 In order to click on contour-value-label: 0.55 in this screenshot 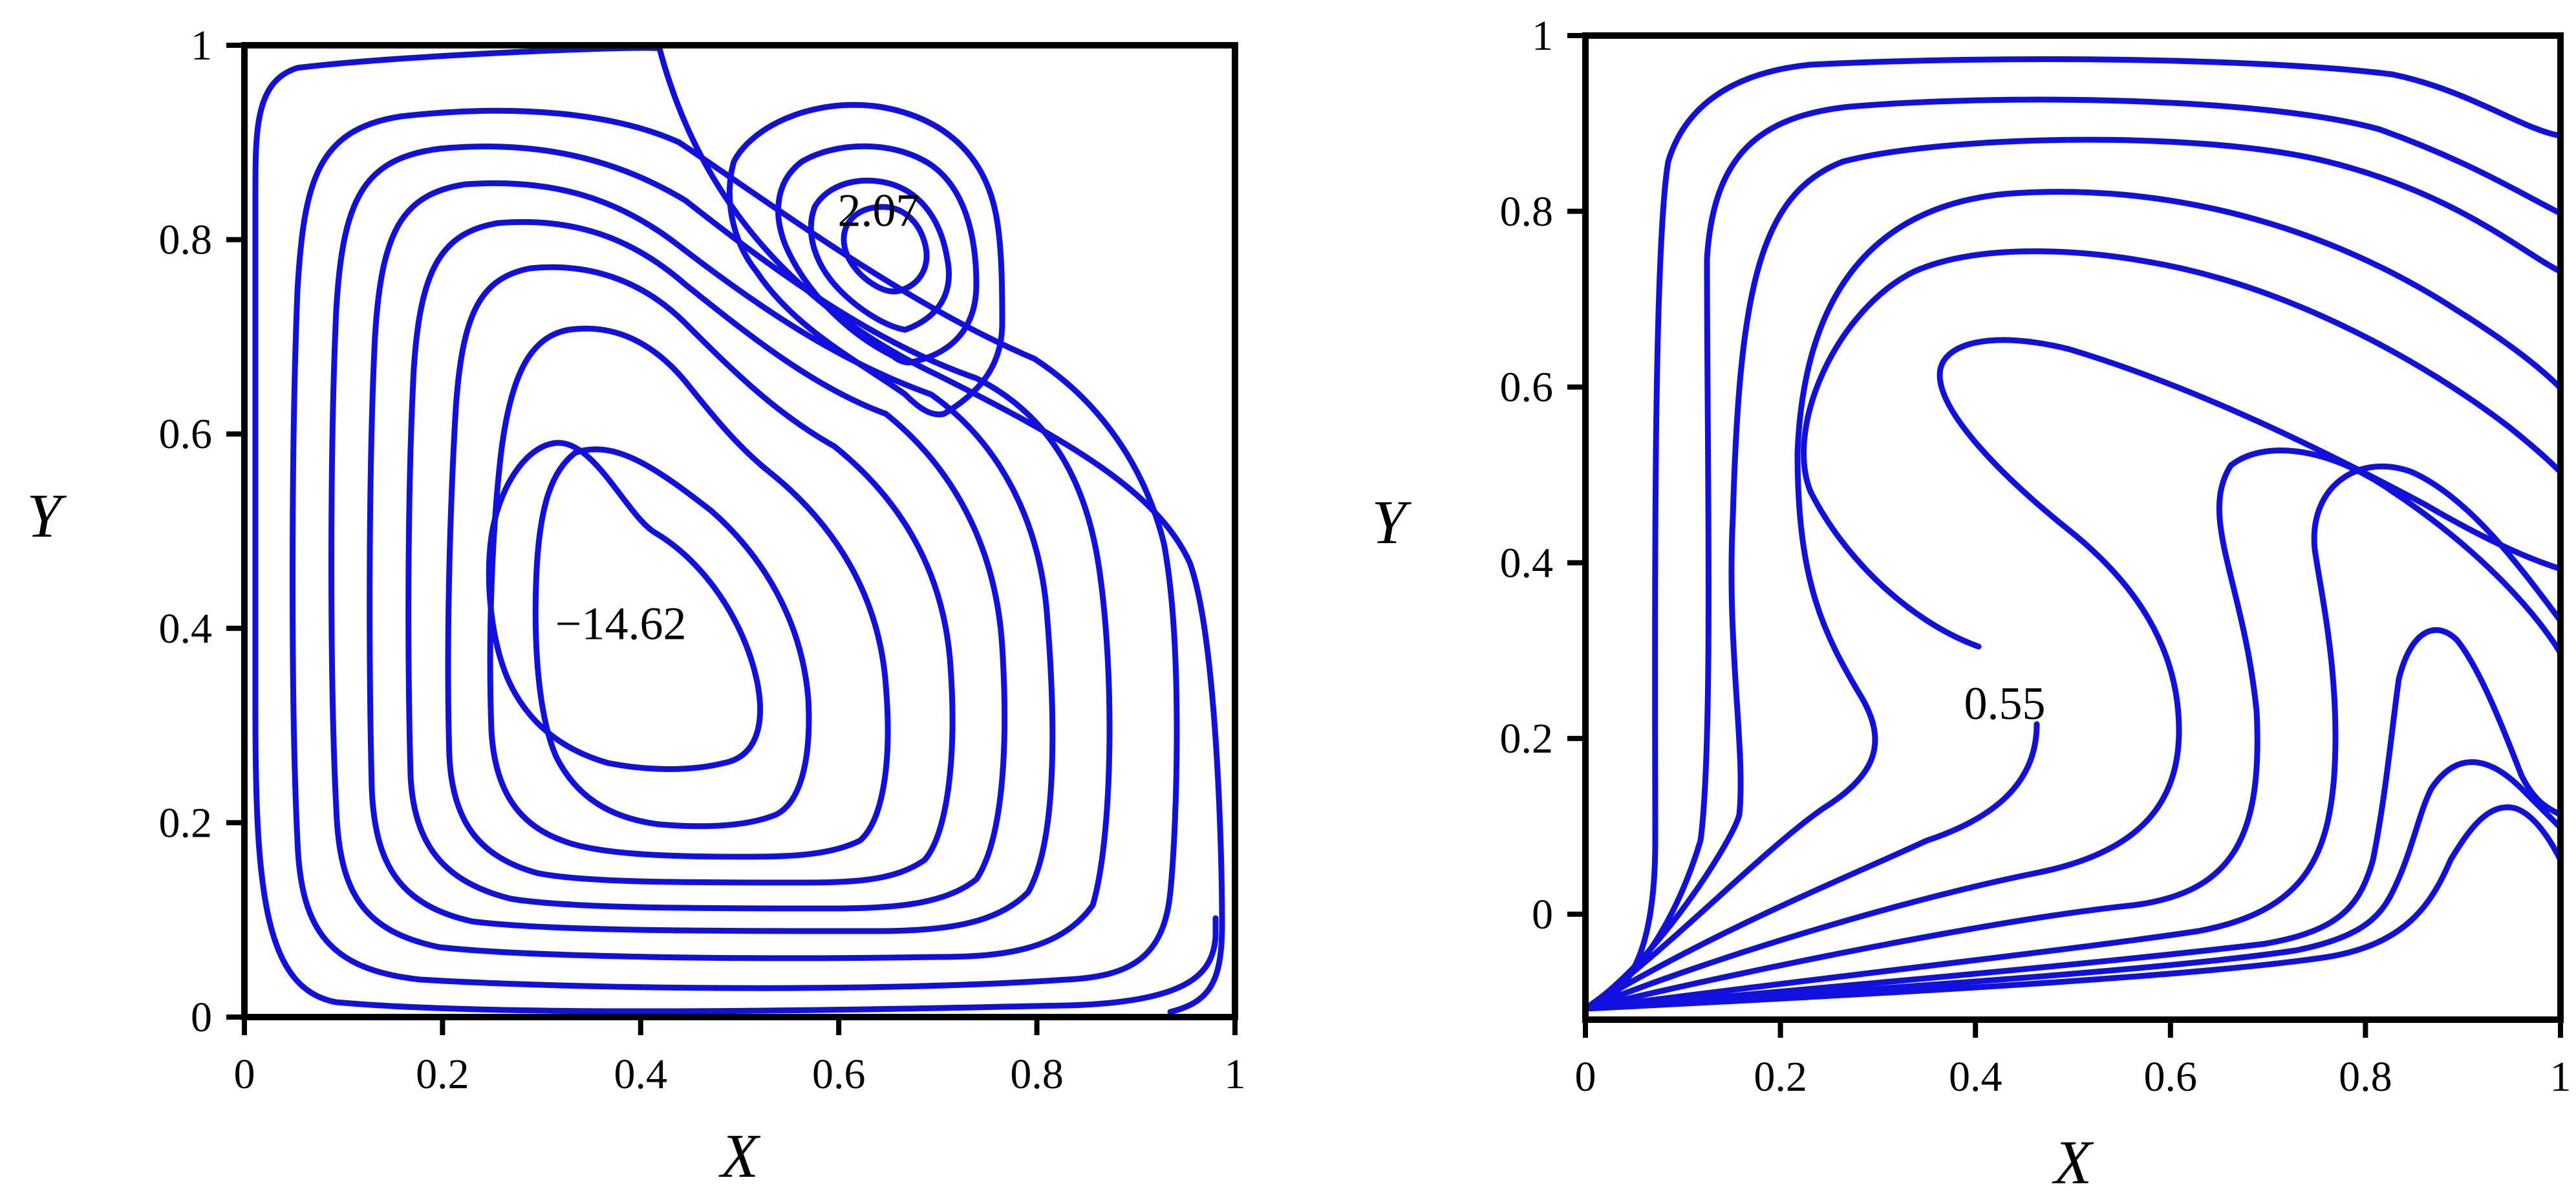, I will do `click(2004, 703)`.